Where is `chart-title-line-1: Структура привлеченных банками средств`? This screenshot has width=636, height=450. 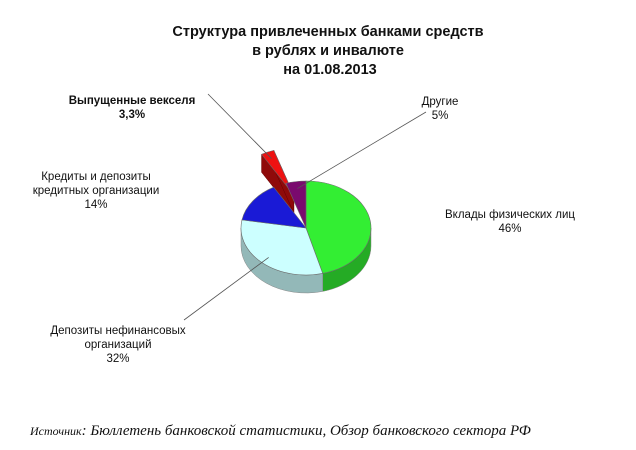 chart-title-line-1: Структура привлеченных банками средств is located at coordinates (327, 32).